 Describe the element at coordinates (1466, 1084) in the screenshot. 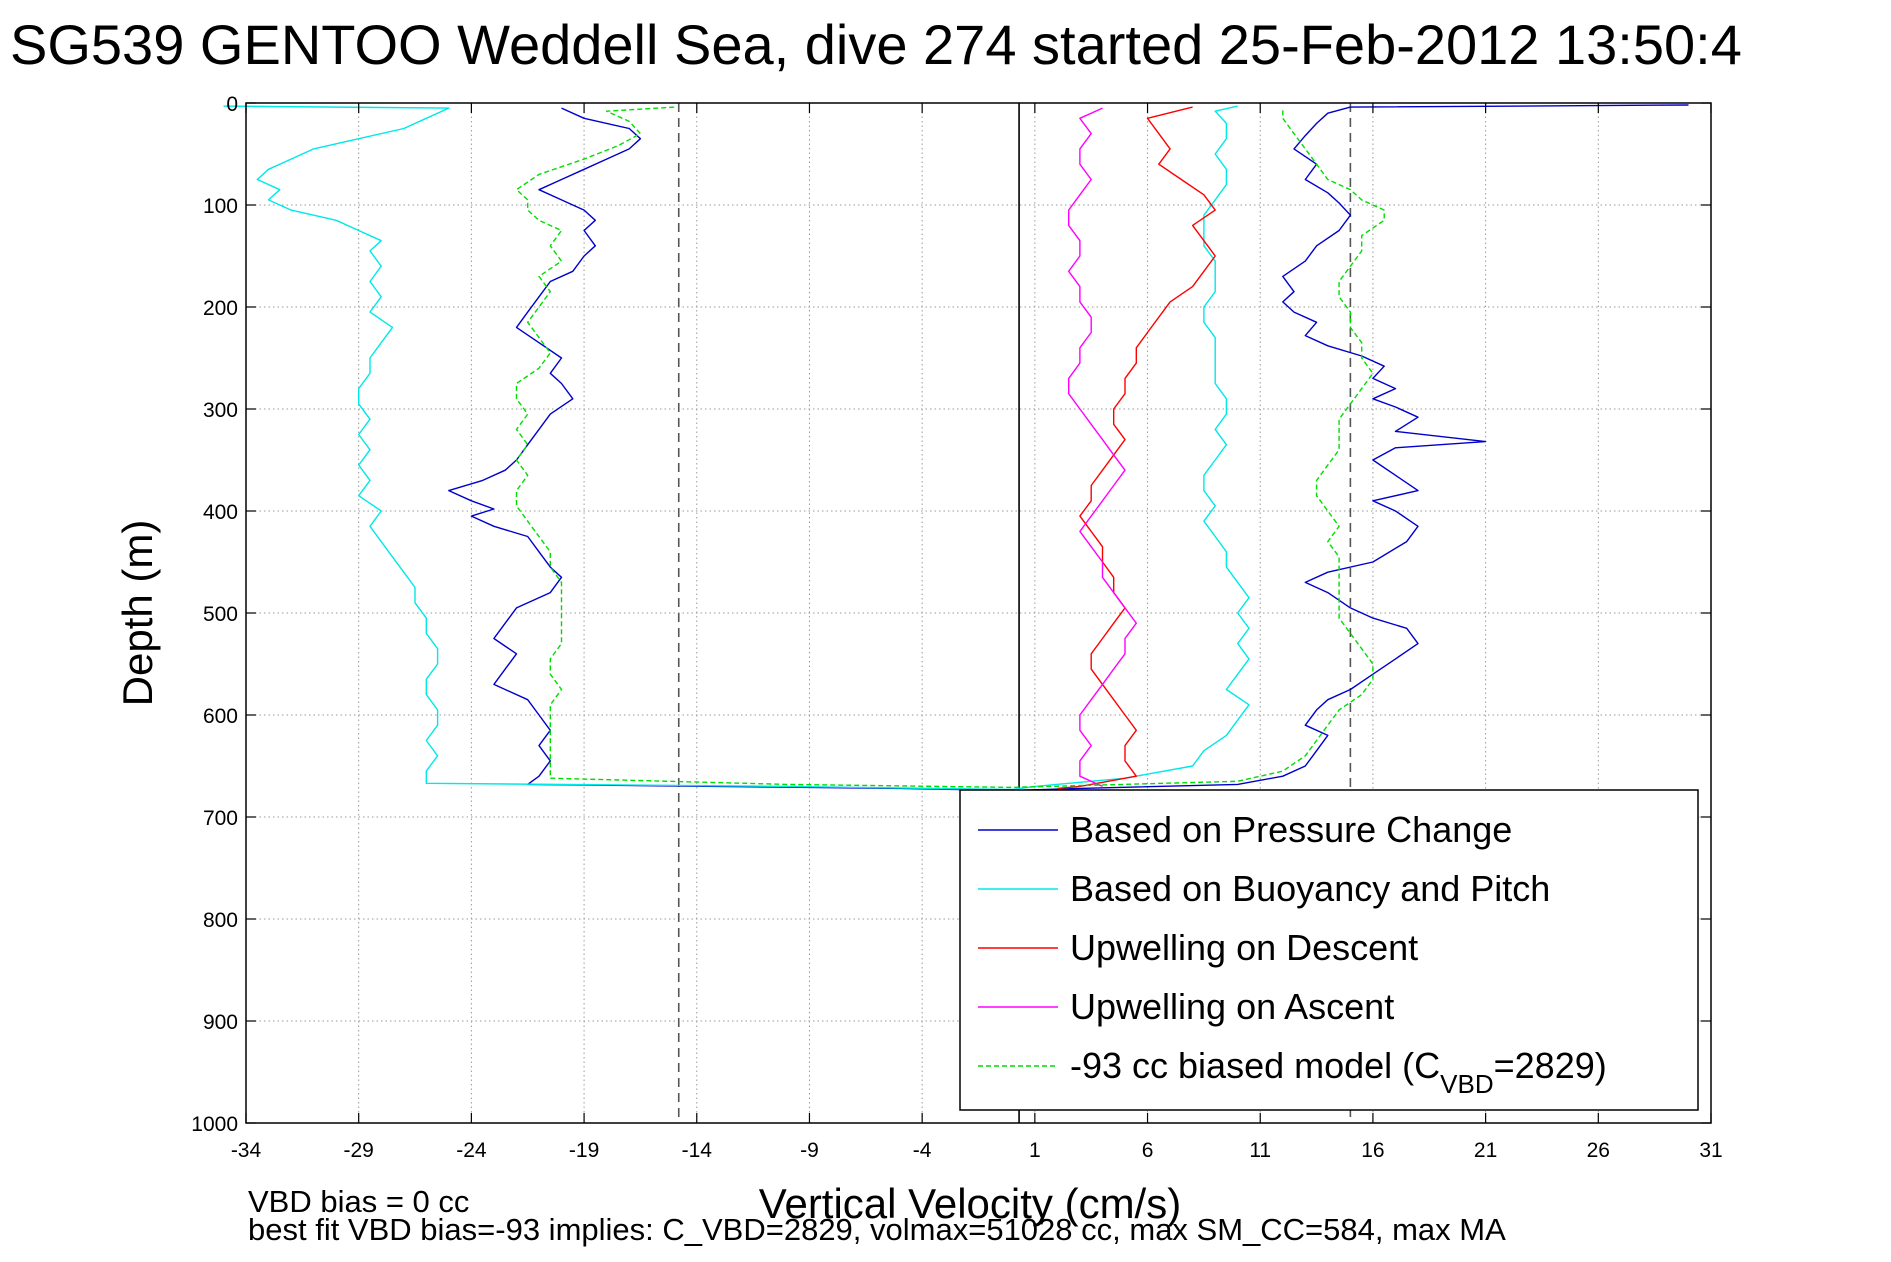

I see `legend-label-subscript: VBD` at that location.